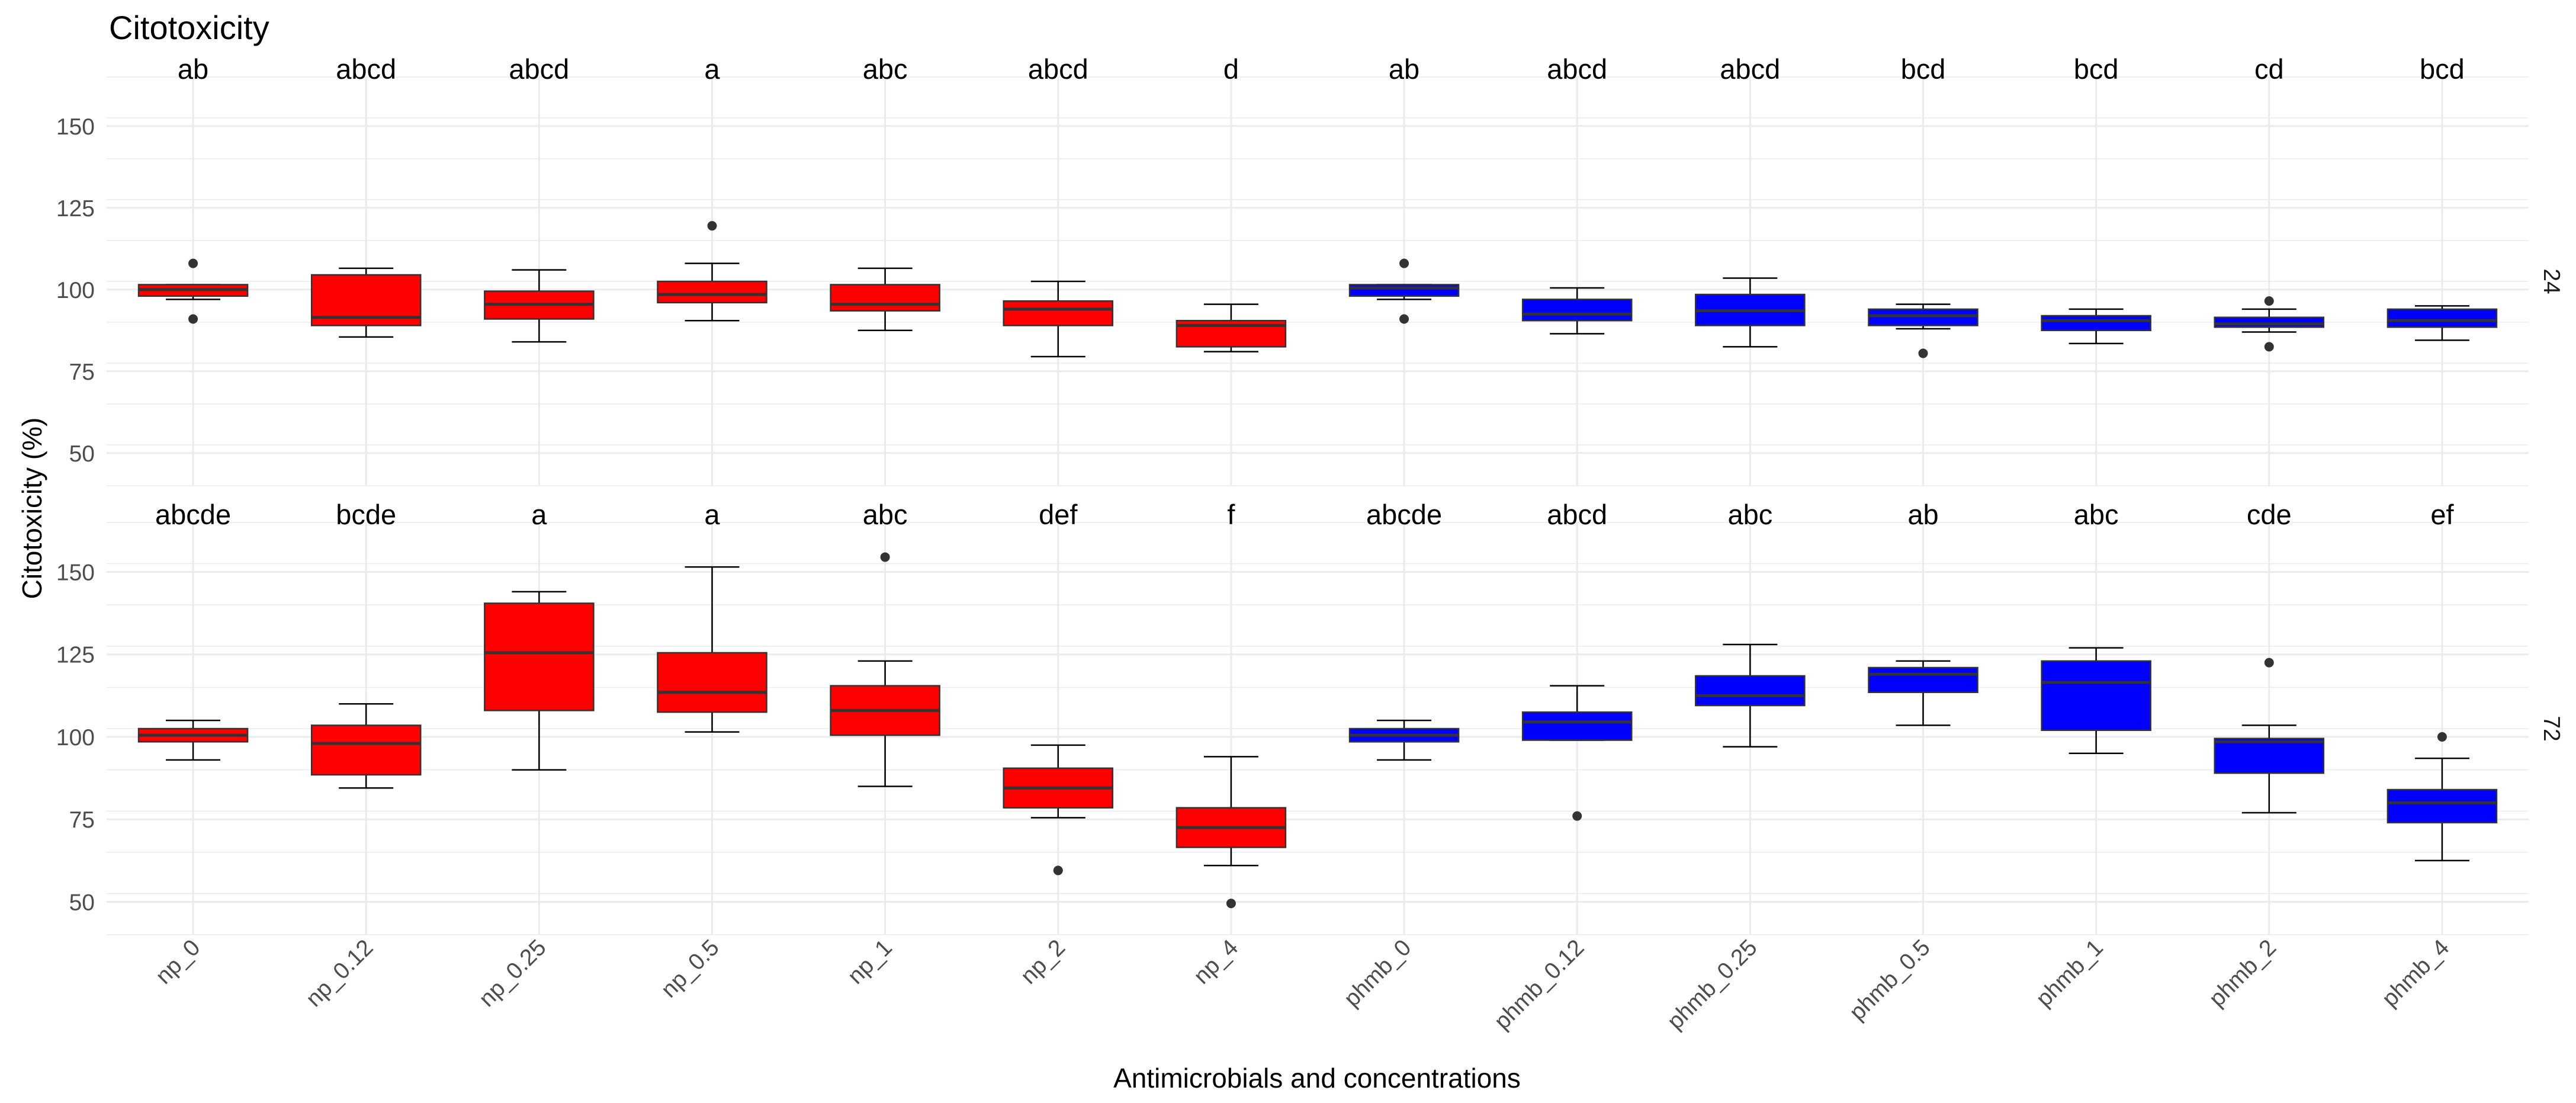  I want to click on box-np_0.12-72, so click(366, 746).